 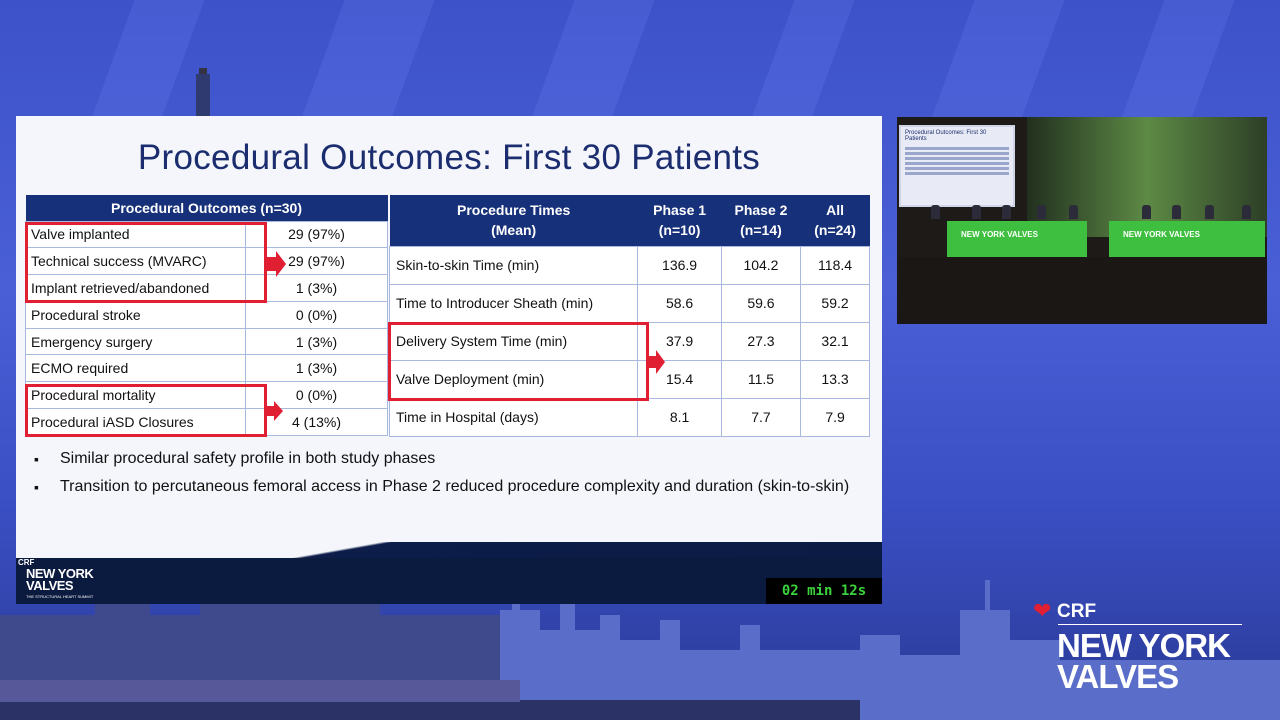 I want to click on row-label: Valve implanted, so click(x=135, y=234).